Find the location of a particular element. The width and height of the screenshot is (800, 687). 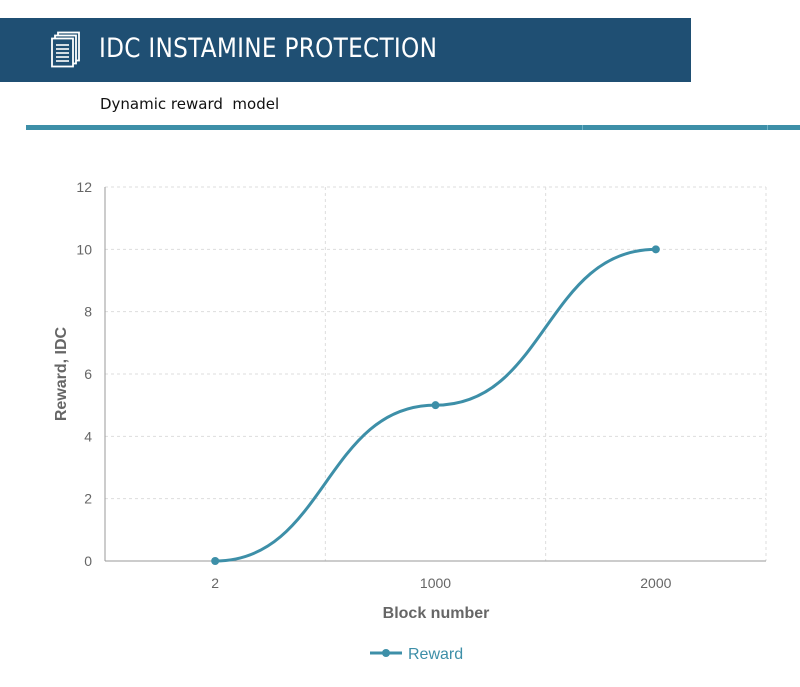

chart-legend: Reward is located at coordinates (416, 654).